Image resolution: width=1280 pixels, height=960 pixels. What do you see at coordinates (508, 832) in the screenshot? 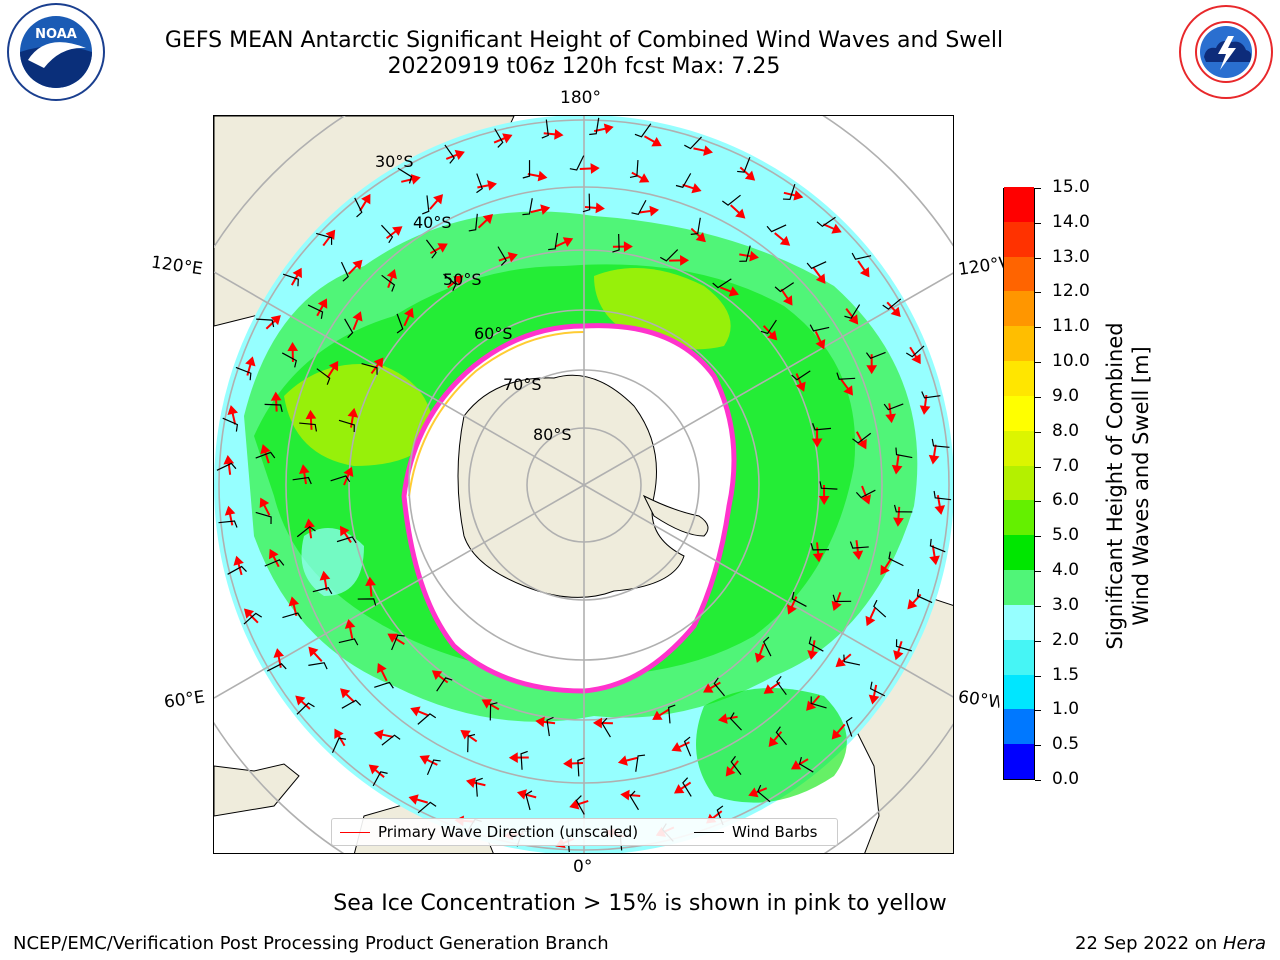
I see `legend-wave-label: Primary Wave Direction (unscaled)` at bounding box center [508, 832].